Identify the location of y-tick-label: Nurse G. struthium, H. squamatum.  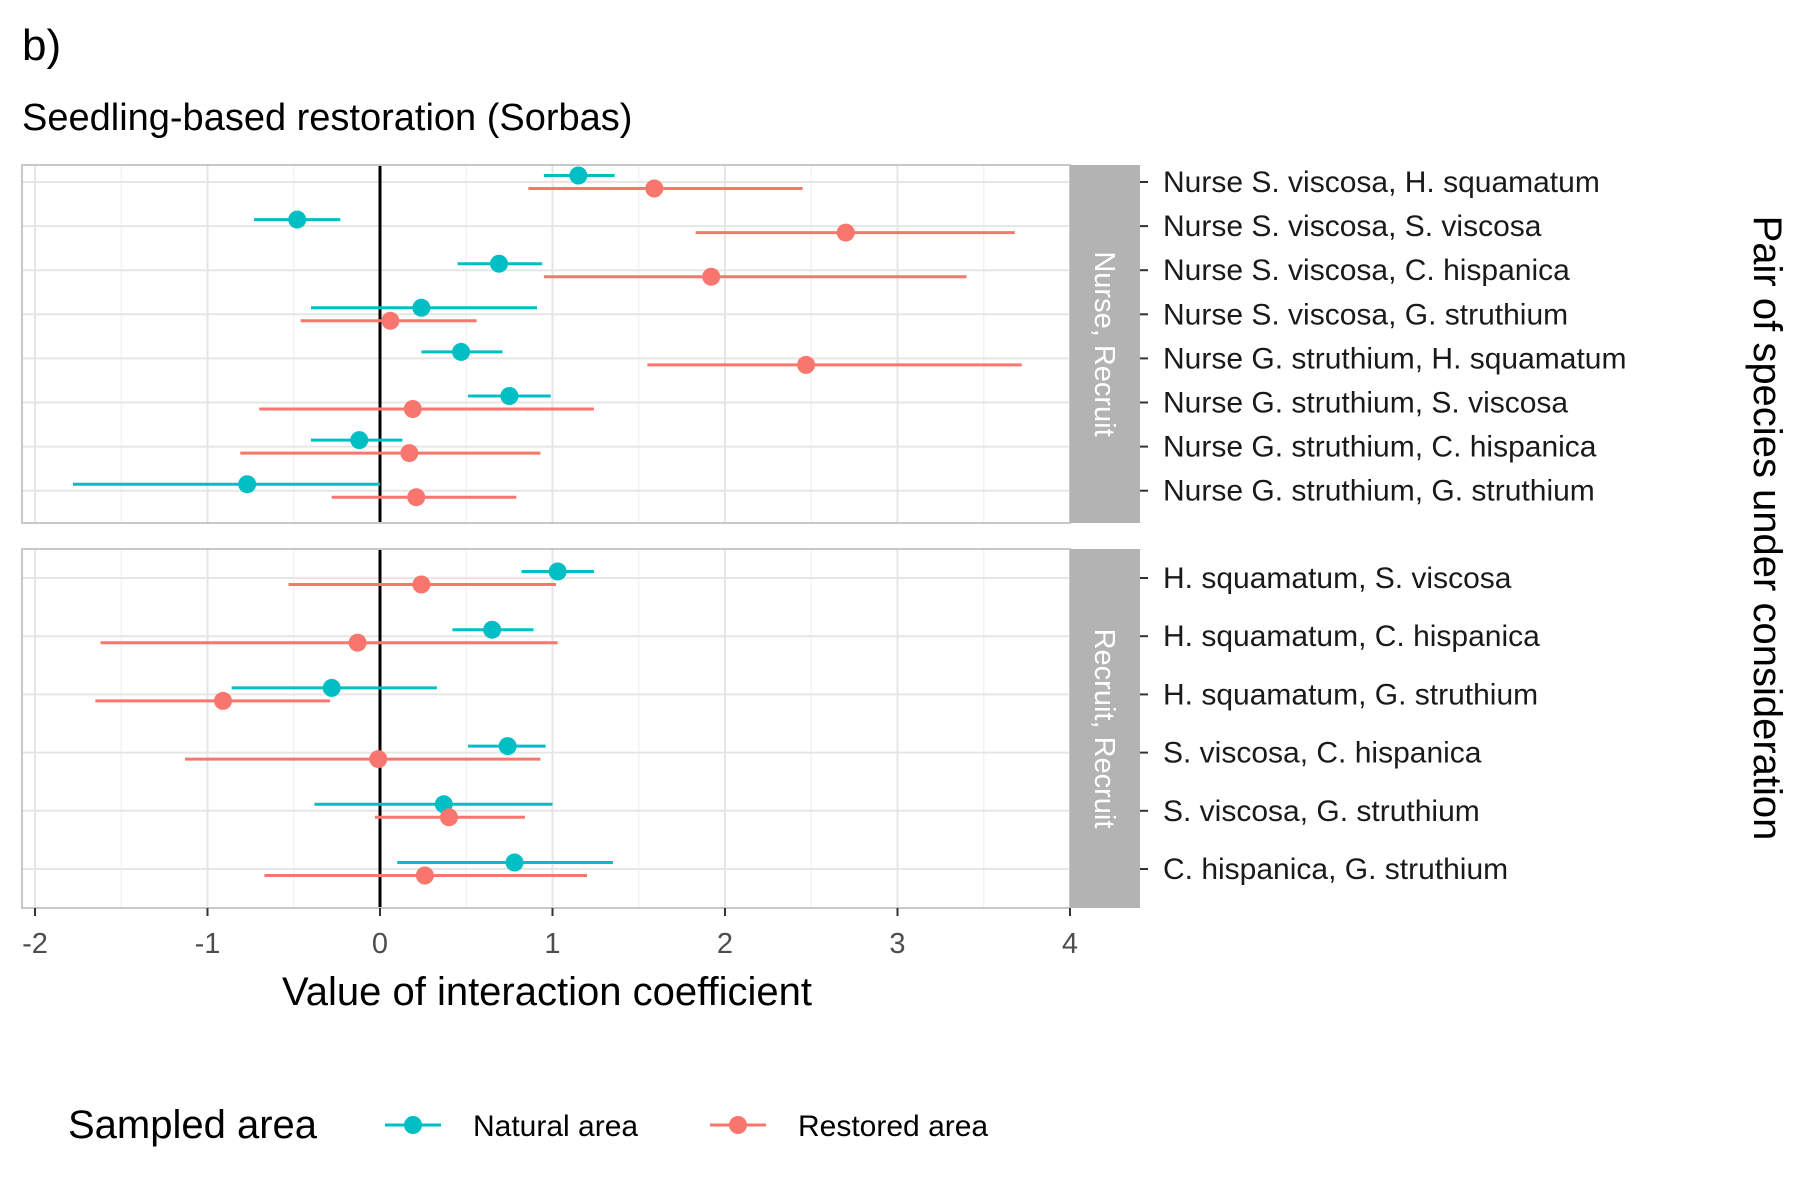
(1394, 358).